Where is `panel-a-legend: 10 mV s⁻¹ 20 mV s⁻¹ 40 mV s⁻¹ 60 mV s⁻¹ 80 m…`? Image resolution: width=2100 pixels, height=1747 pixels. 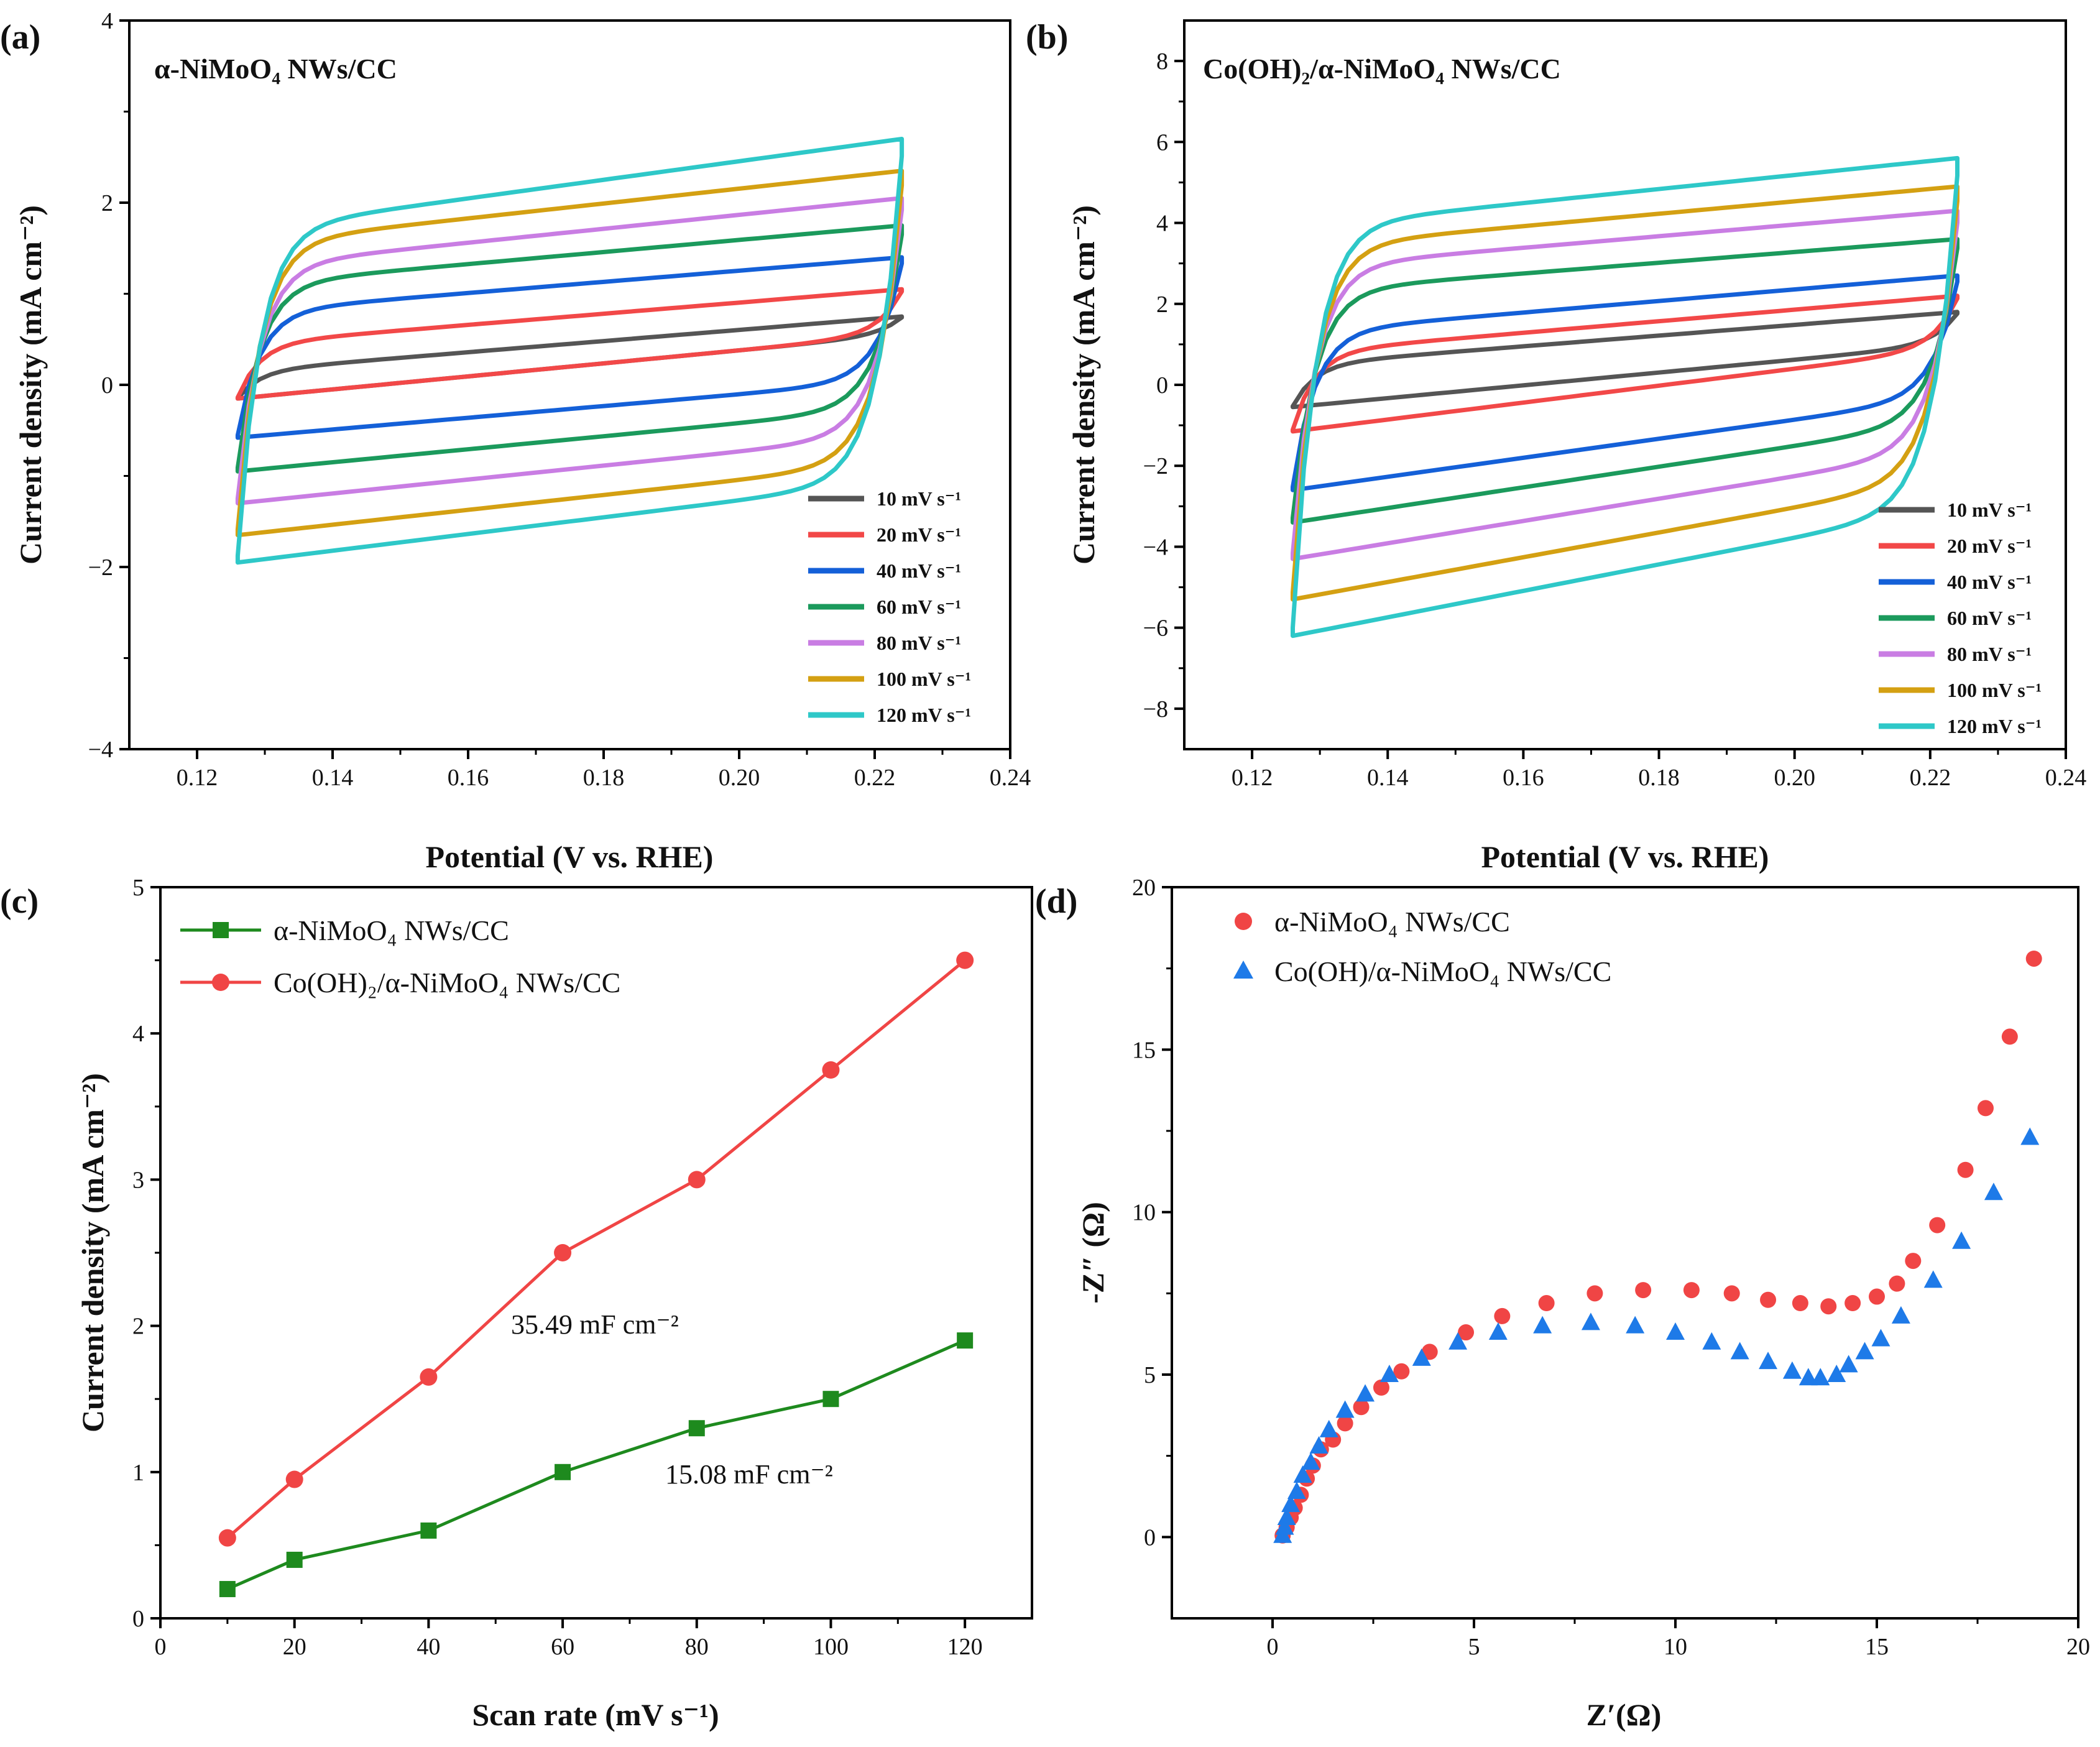
panel-a-legend: 10 mV s⁻¹ 20 mV s⁻¹ 40 mV s⁻¹ 60 mV s⁻¹ 80 m… is located at coordinates (889, 606).